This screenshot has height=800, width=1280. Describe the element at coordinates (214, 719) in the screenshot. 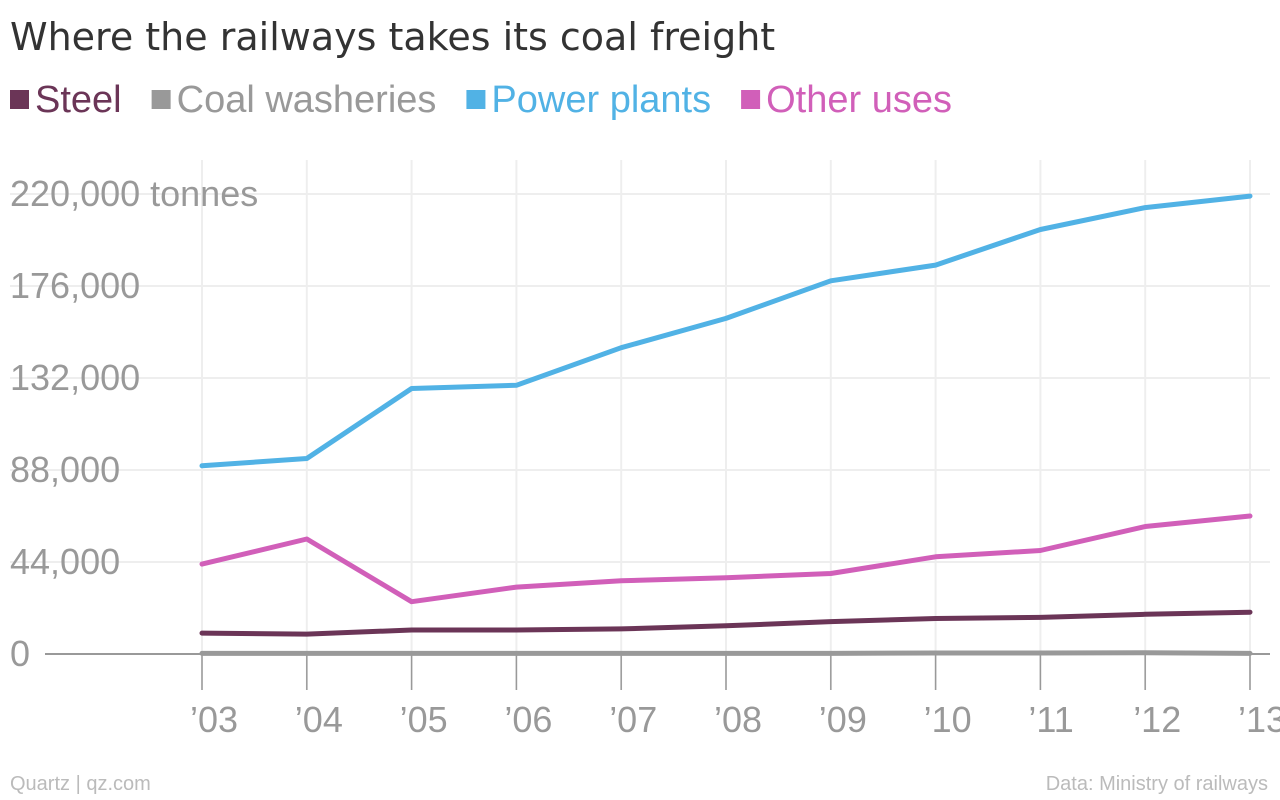

I see `x-tick-label: ’03` at that location.